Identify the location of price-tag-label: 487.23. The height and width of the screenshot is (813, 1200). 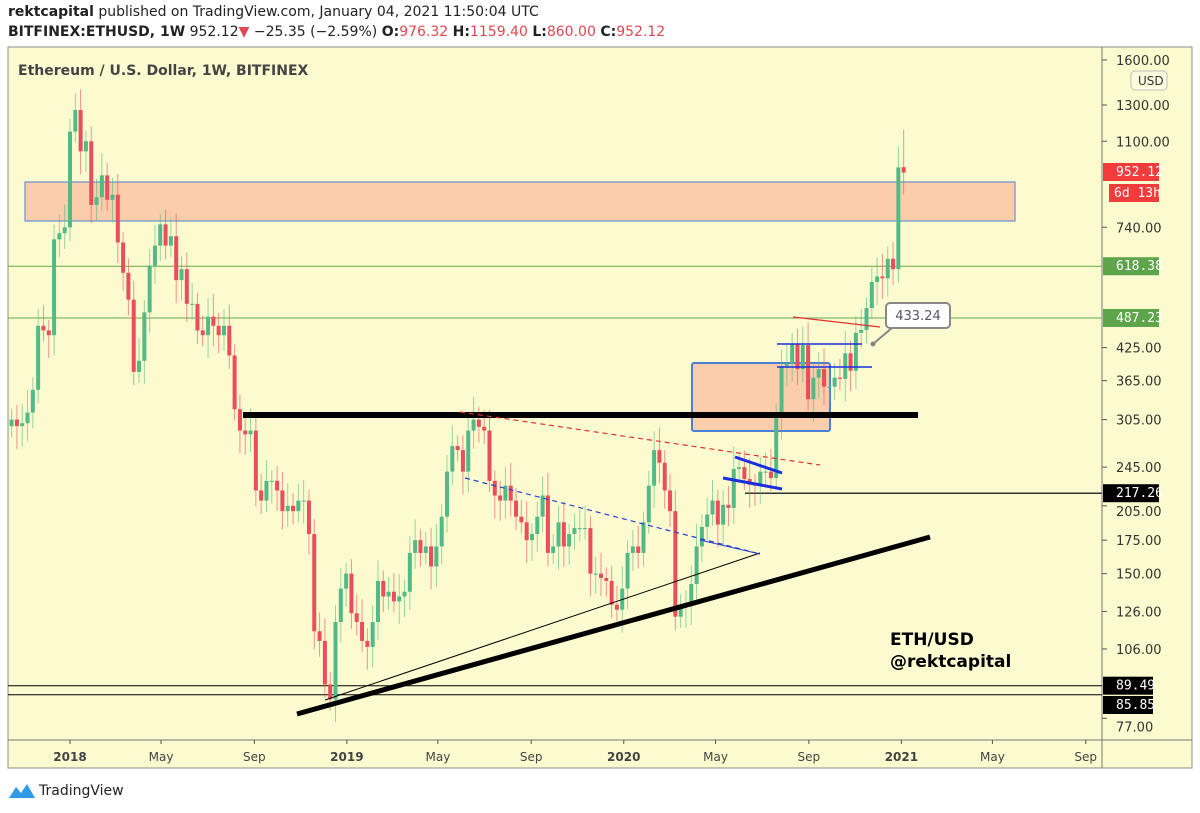
(1139, 318).